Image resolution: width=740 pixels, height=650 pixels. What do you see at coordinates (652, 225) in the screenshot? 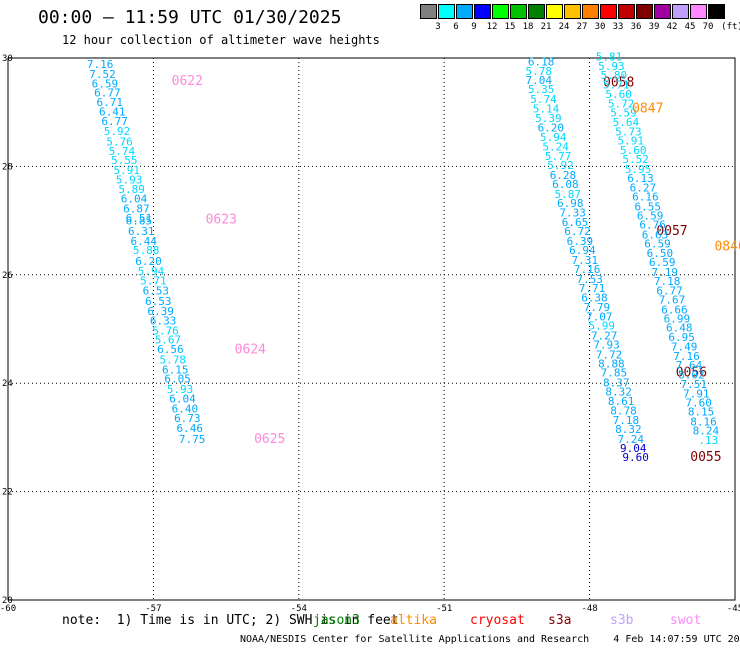
I see `swh-value: 6.76` at bounding box center [652, 225].